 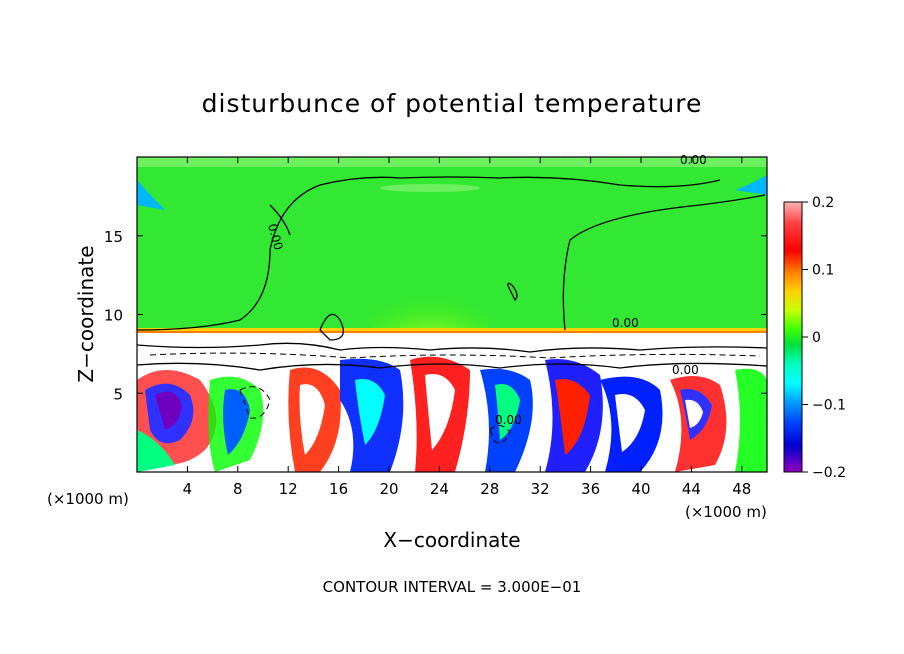 What do you see at coordinates (288, 489) in the screenshot?
I see `x-tick-label: 12` at bounding box center [288, 489].